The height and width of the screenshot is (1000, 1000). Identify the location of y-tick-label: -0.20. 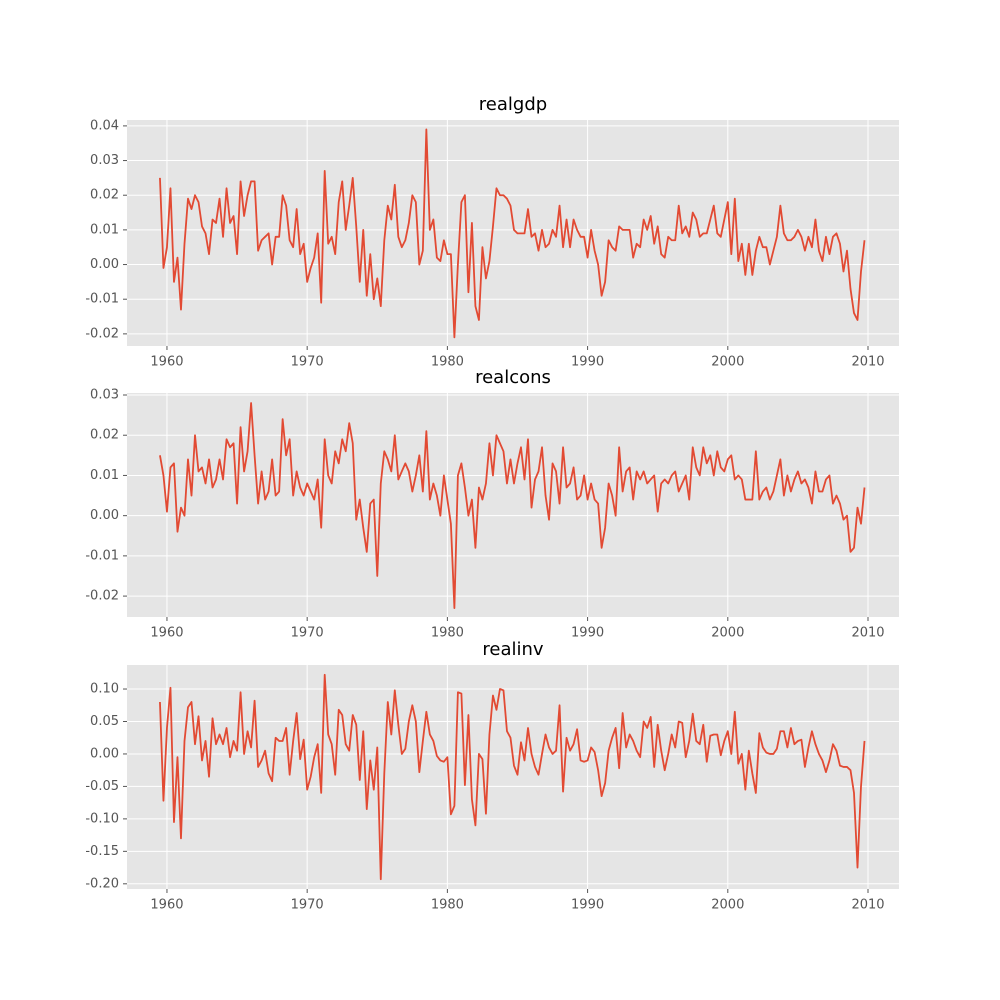
(102, 883).